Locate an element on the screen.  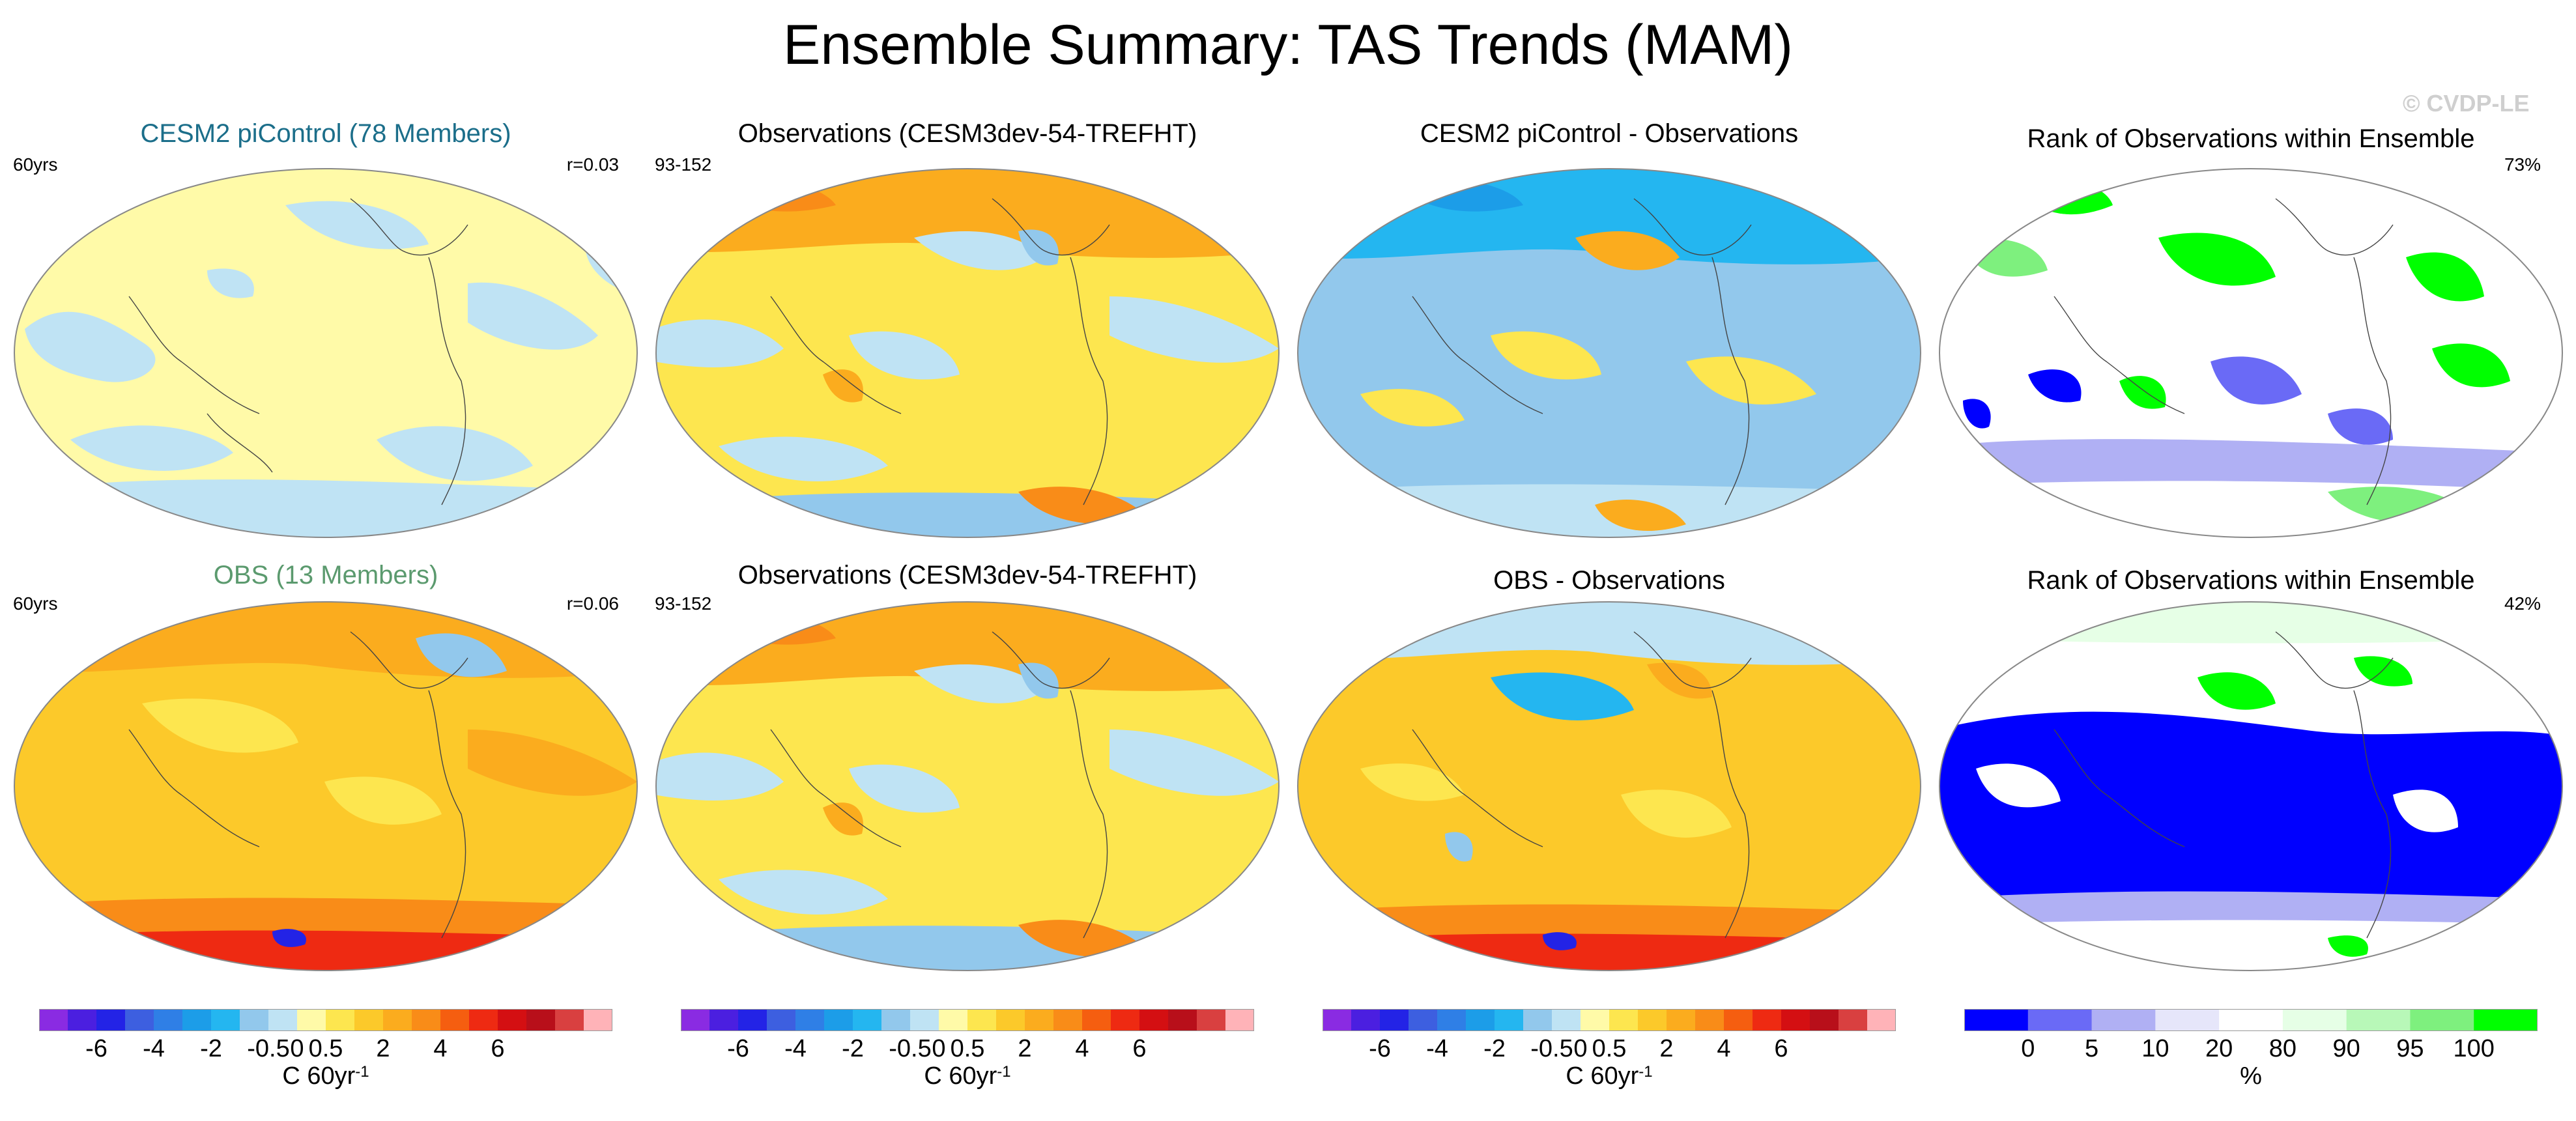
colorbar-1-tick: 4 is located at coordinates (440, 1048).